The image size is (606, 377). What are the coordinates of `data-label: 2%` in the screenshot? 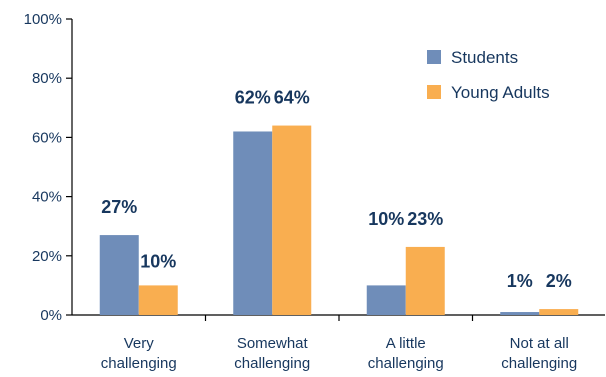 It's located at (559, 281).